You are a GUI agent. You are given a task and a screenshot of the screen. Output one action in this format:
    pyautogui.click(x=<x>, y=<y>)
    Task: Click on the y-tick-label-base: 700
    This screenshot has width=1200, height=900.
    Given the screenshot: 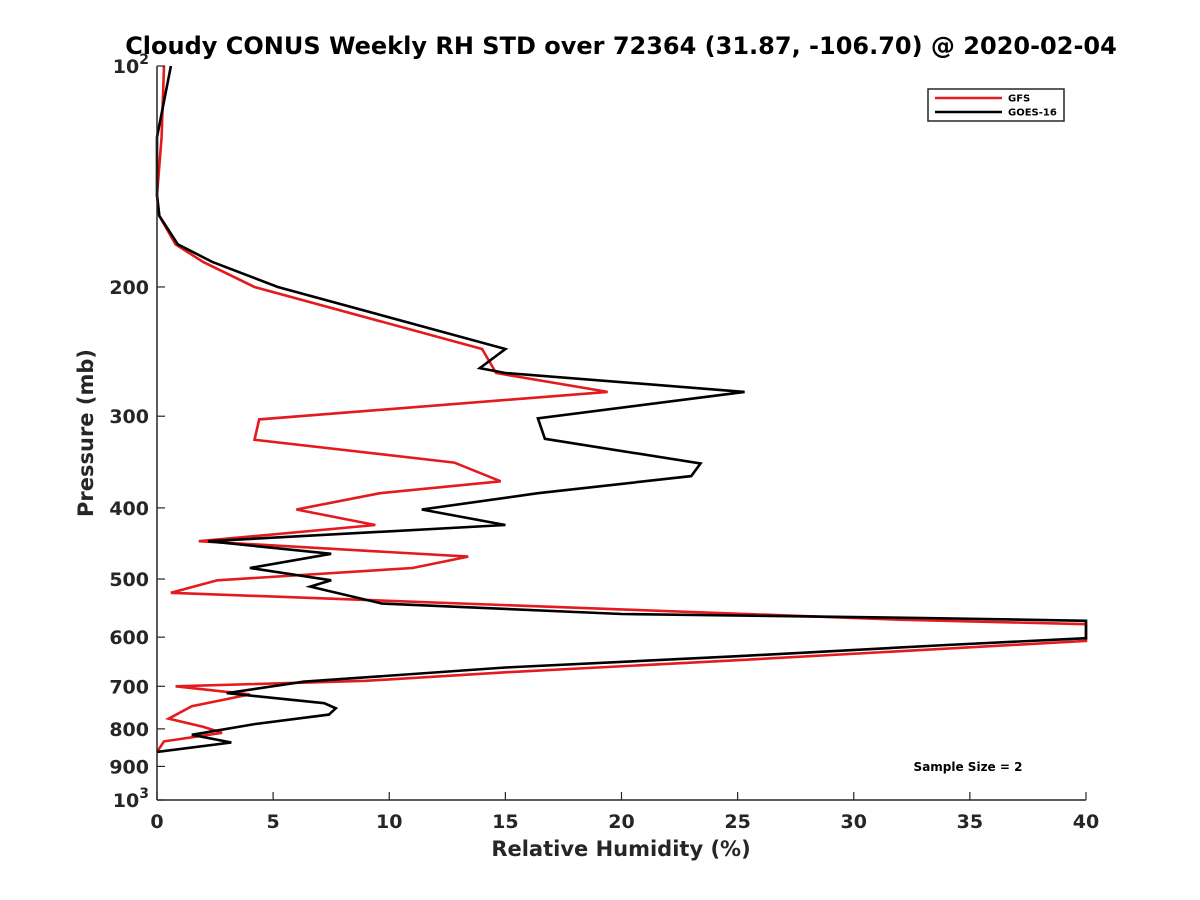 What is the action you would take?
    pyautogui.click(x=129, y=687)
    